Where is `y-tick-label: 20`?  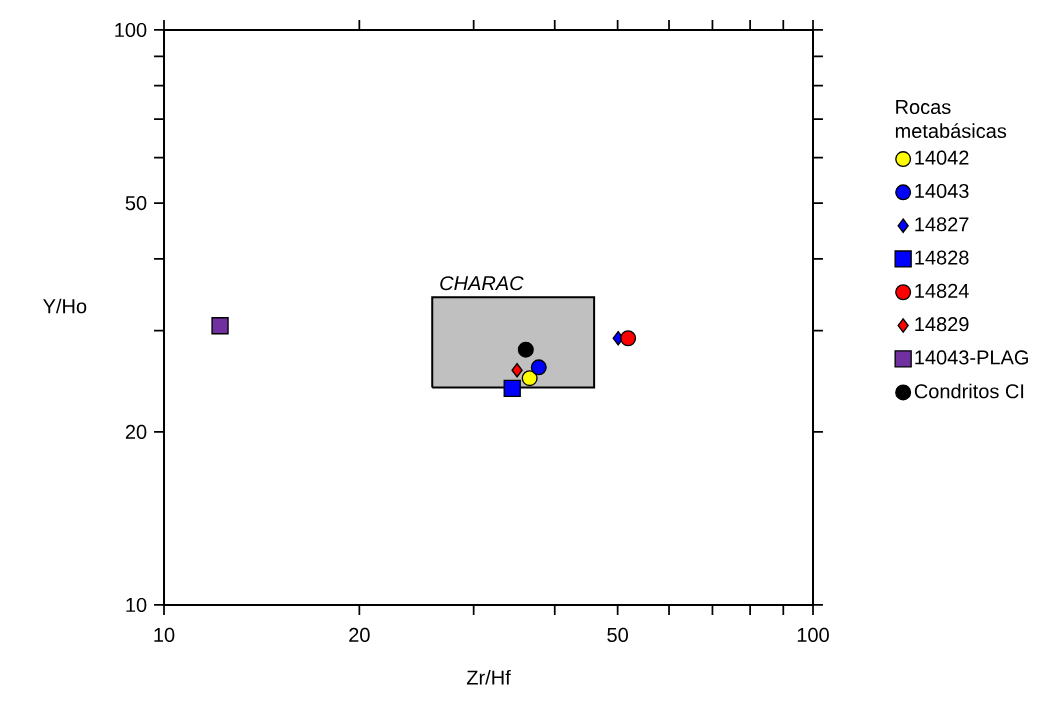
y-tick-label: 20 is located at coordinates (136, 431).